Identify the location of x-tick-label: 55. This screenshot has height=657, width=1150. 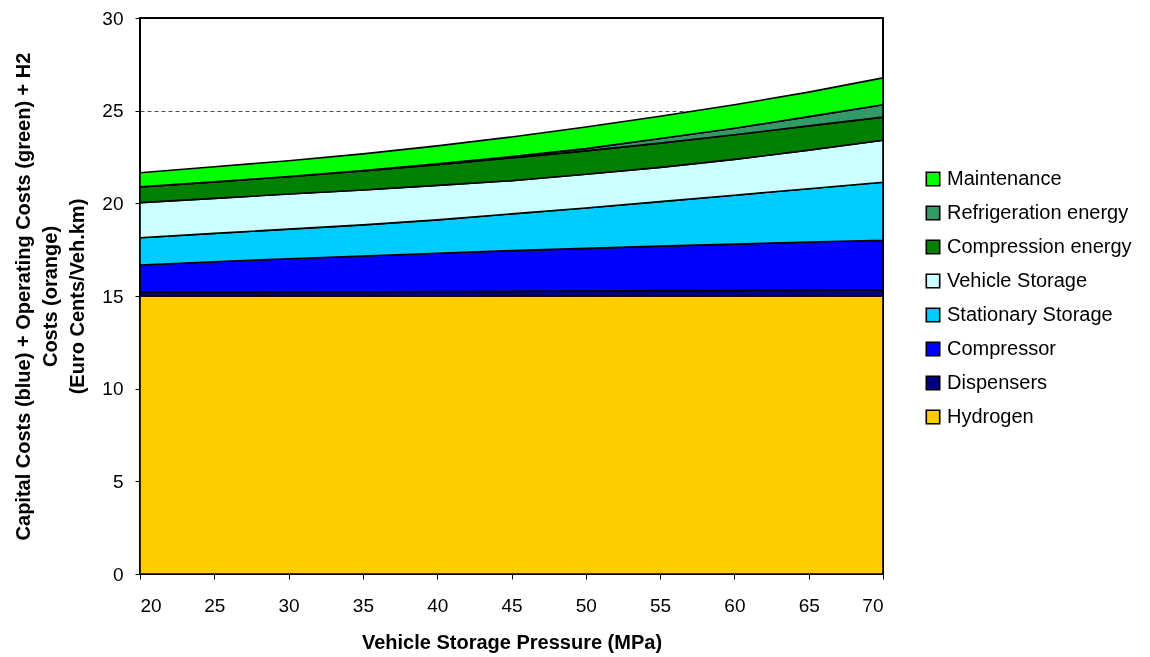
(661, 605).